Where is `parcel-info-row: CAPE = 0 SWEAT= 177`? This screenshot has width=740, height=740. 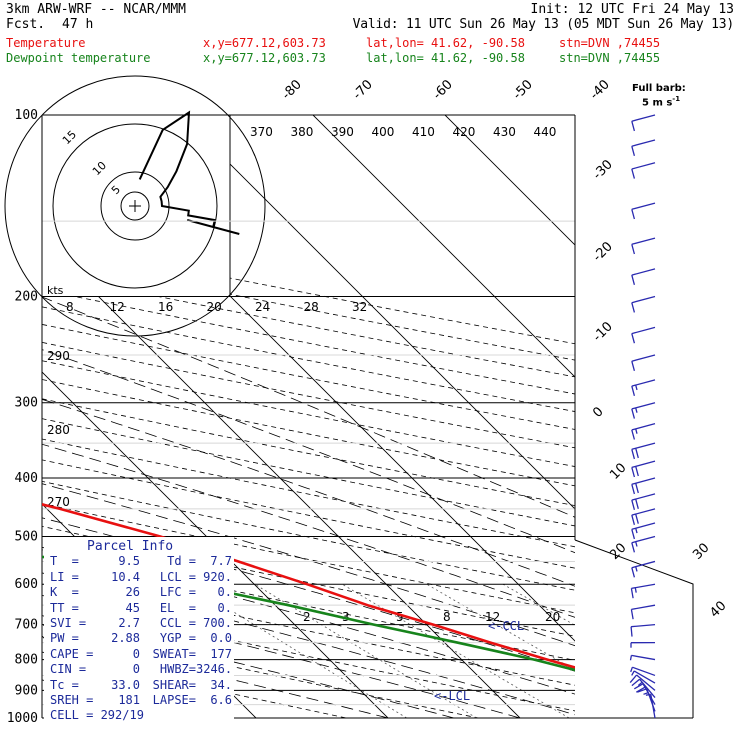 parcel-info-row: CAPE = 0 SWEAT= 177 is located at coordinates (142, 654).